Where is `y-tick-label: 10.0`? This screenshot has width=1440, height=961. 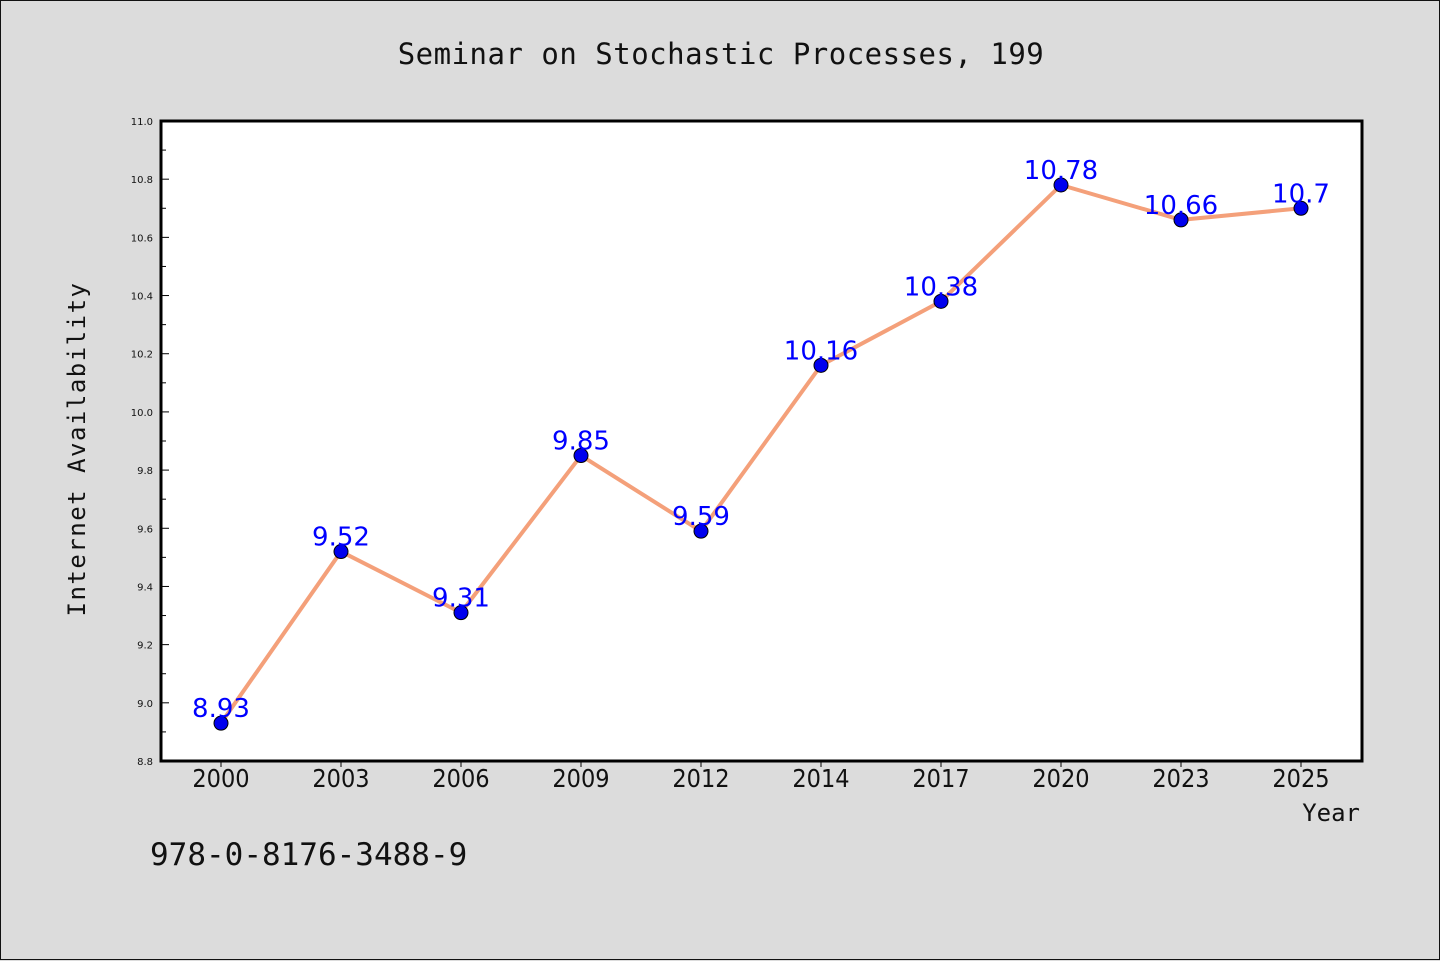
y-tick-label: 10.0 is located at coordinates (142, 413).